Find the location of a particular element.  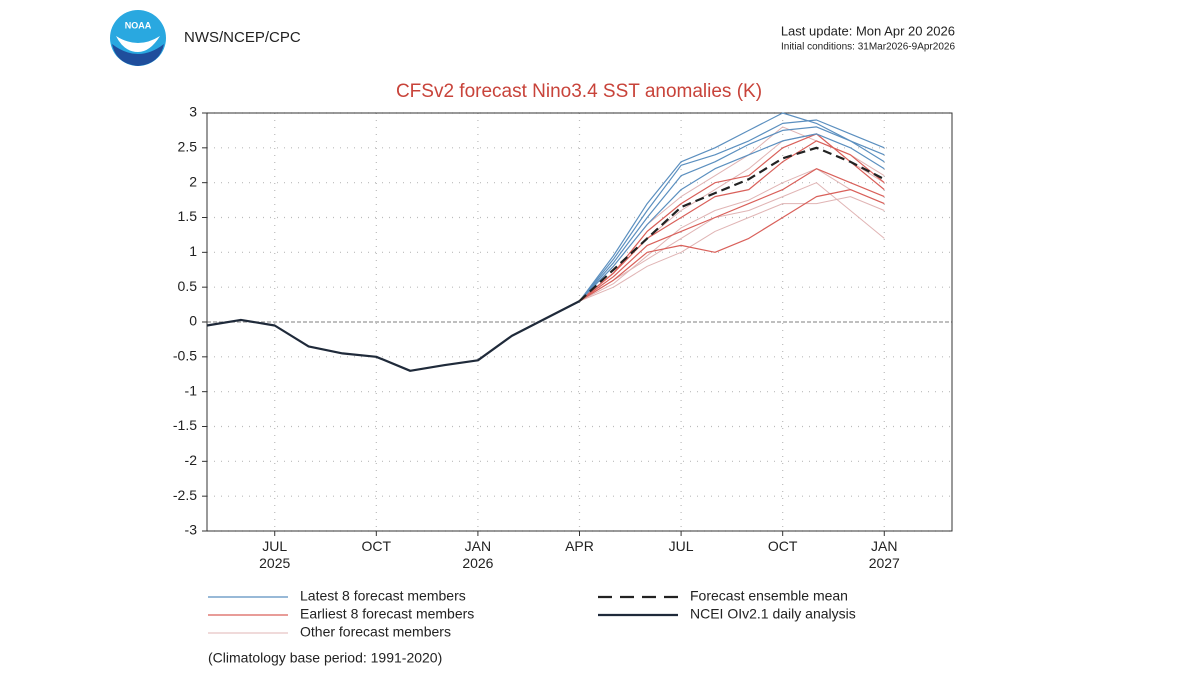

legend-label: Earliest 8 forecast members is located at coordinates (387, 614).